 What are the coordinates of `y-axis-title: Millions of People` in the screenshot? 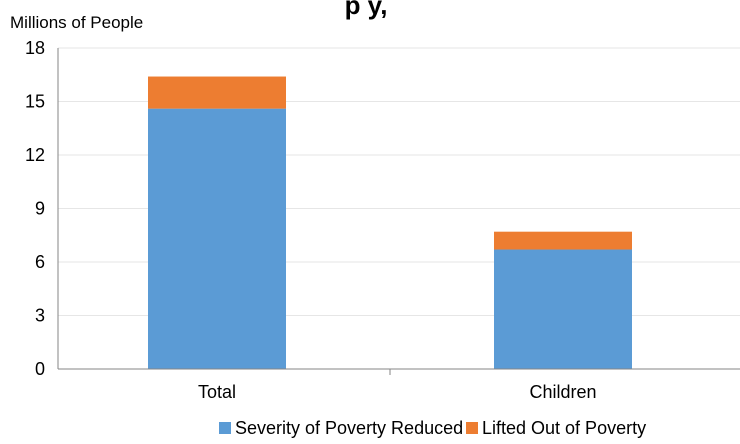 It's located at (76, 22).